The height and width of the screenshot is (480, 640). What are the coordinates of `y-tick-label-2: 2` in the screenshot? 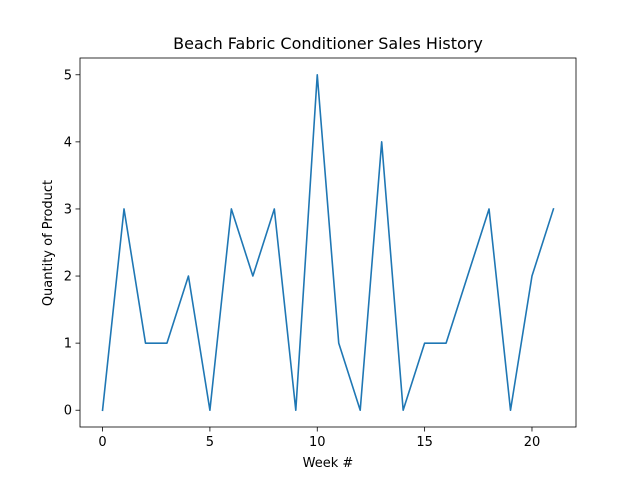 It's located at (68, 277).